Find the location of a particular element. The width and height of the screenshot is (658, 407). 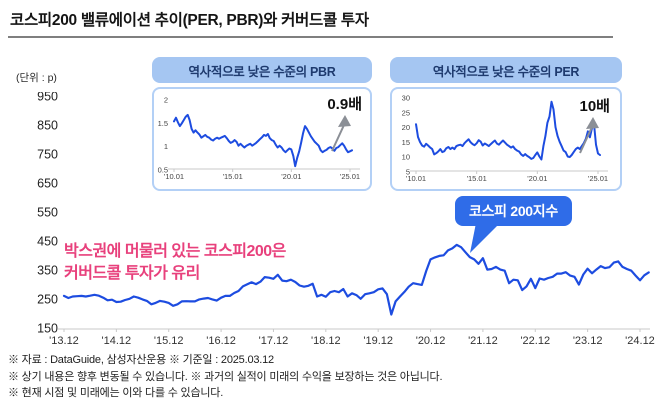

pbr-annotation-label: 0.9배 is located at coordinates (344, 104).